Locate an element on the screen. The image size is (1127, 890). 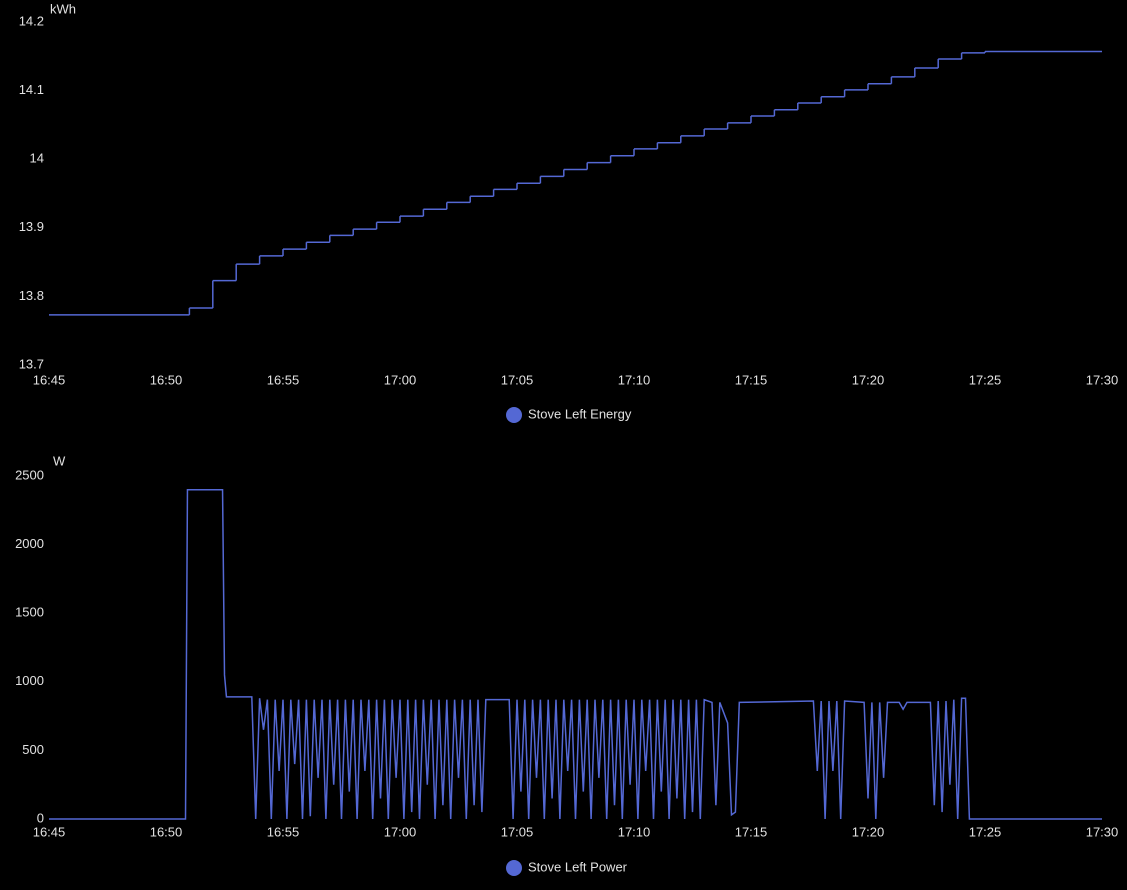
y-tick-label: 14 is located at coordinates (37, 158).